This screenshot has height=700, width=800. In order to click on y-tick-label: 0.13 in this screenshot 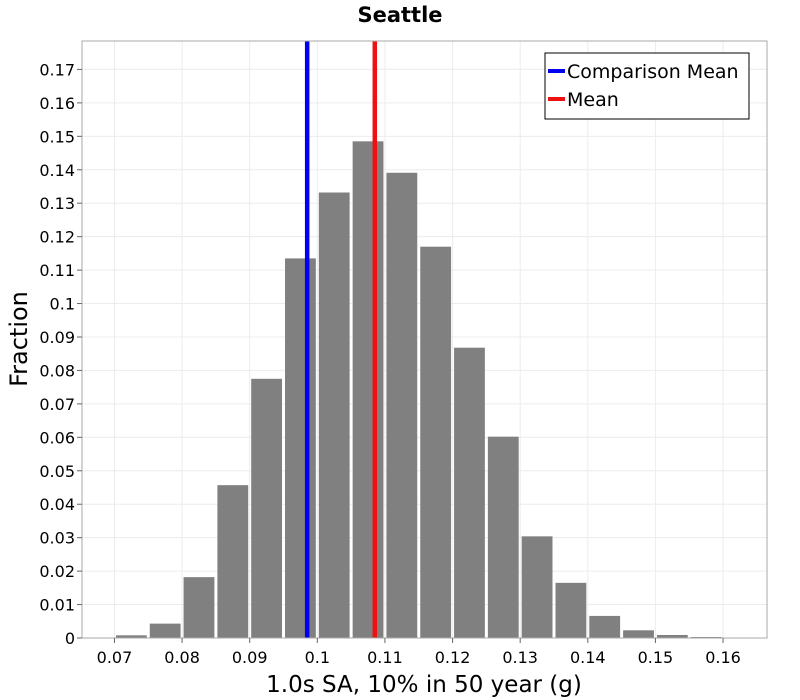, I will do `click(57, 203)`.